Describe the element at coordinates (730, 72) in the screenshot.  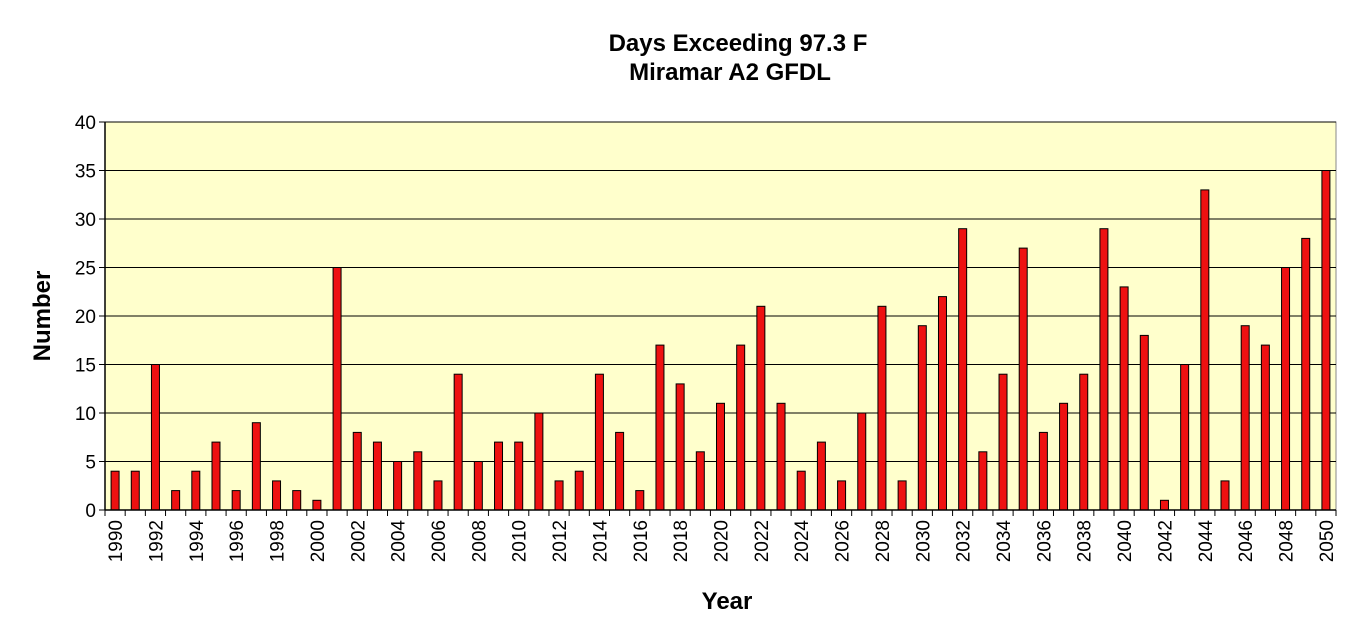
I see `chart-subtitle: Miramar A2 GFDL` at that location.